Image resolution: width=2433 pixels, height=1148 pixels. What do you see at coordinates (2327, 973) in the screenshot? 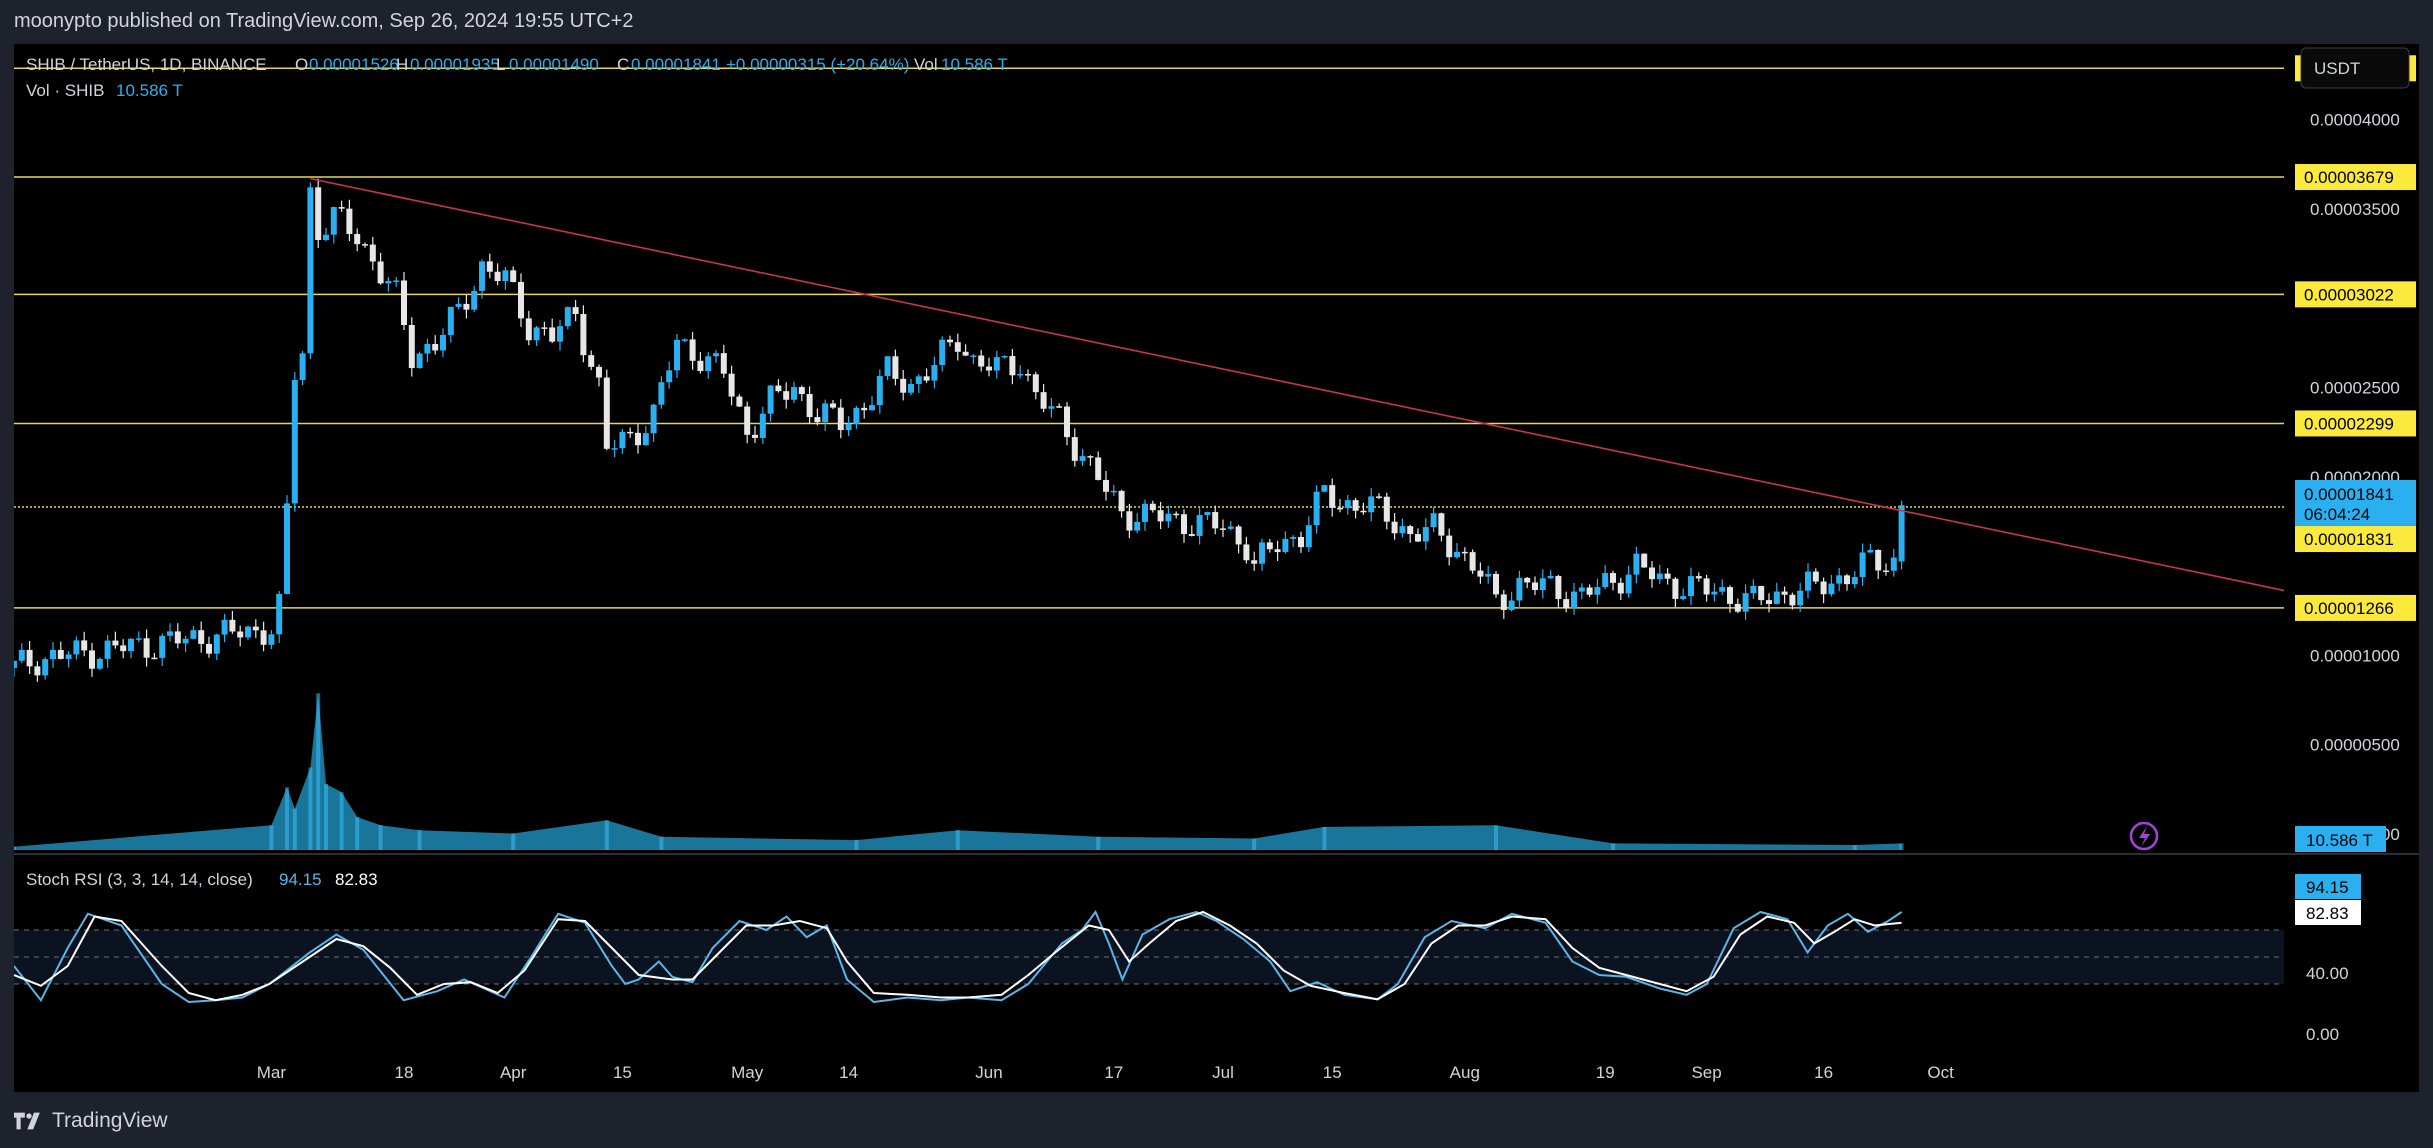
I see `stoch-tick-40: 40.00` at bounding box center [2327, 973].